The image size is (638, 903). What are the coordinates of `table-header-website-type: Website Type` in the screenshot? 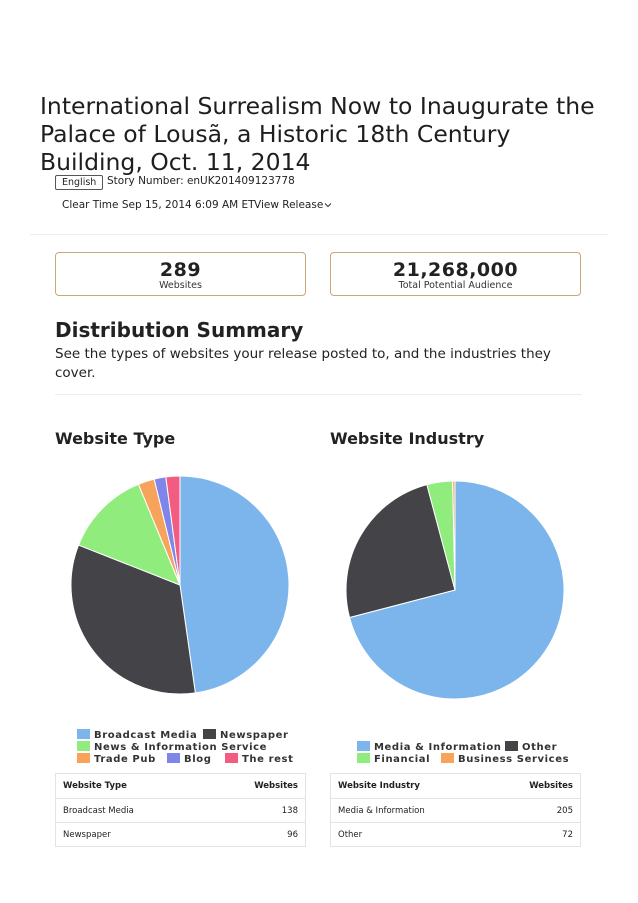 It's located at (130, 786).